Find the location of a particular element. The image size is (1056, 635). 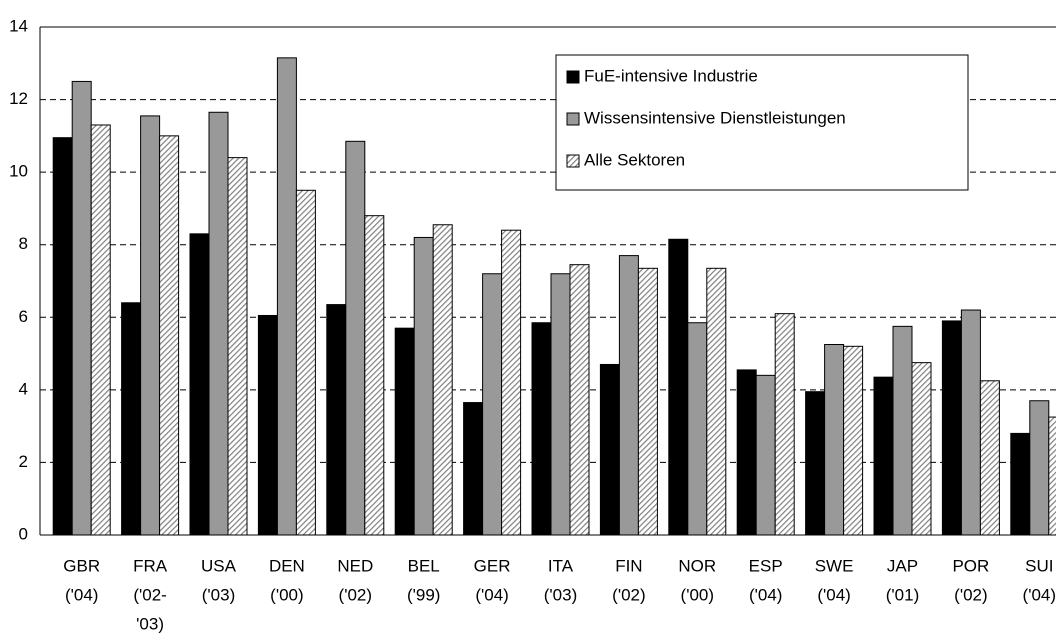

x-tick-label: GER is located at coordinates (492, 565).